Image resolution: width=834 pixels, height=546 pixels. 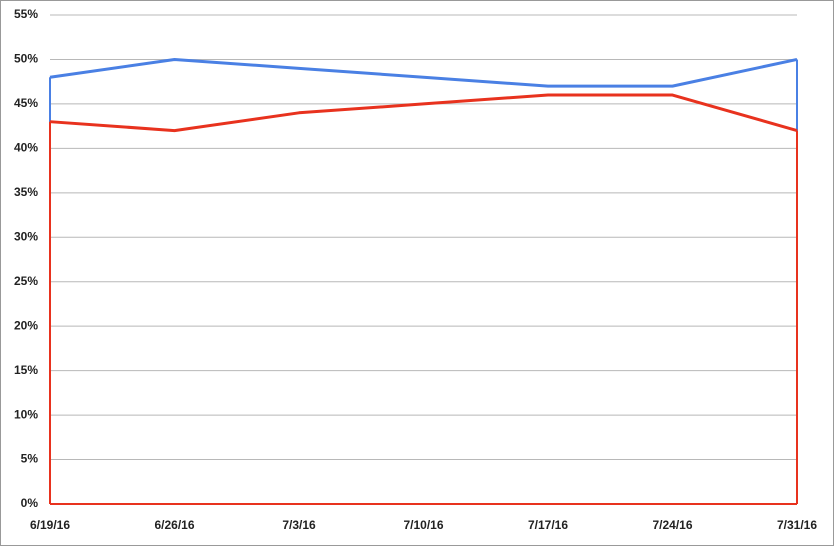 What do you see at coordinates (174, 525) in the screenshot?
I see `x-tick-label: 6/26/16` at bounding box center [174, 525].